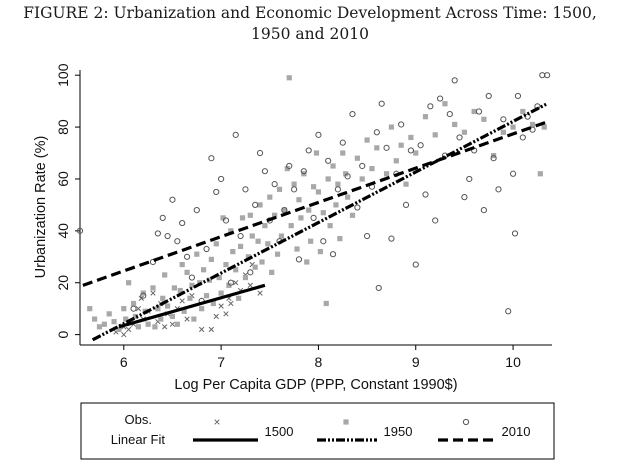 The width and height of the screenshot is (620, 466). Describe the element at coordinates (138, 439) in the screenshot. I see `legend-fit-label: Linear Fit` at that location.